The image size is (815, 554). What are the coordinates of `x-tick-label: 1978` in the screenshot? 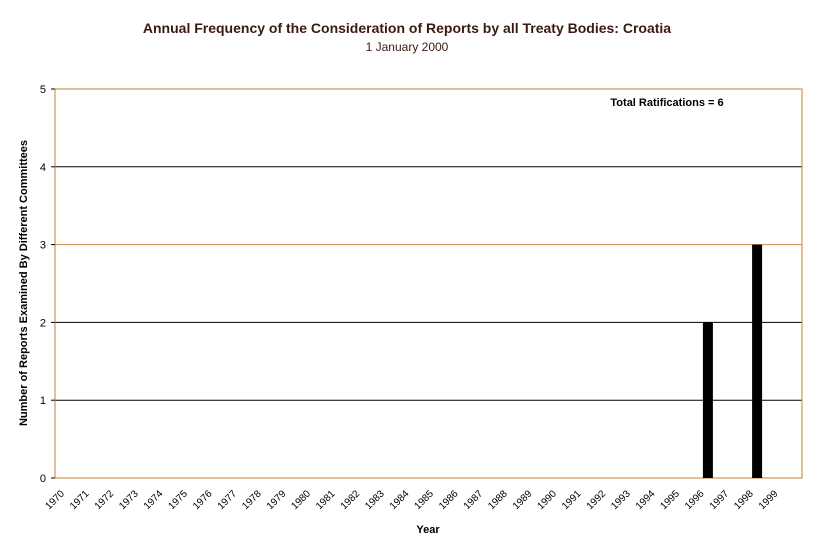 It's located at (252, 500).